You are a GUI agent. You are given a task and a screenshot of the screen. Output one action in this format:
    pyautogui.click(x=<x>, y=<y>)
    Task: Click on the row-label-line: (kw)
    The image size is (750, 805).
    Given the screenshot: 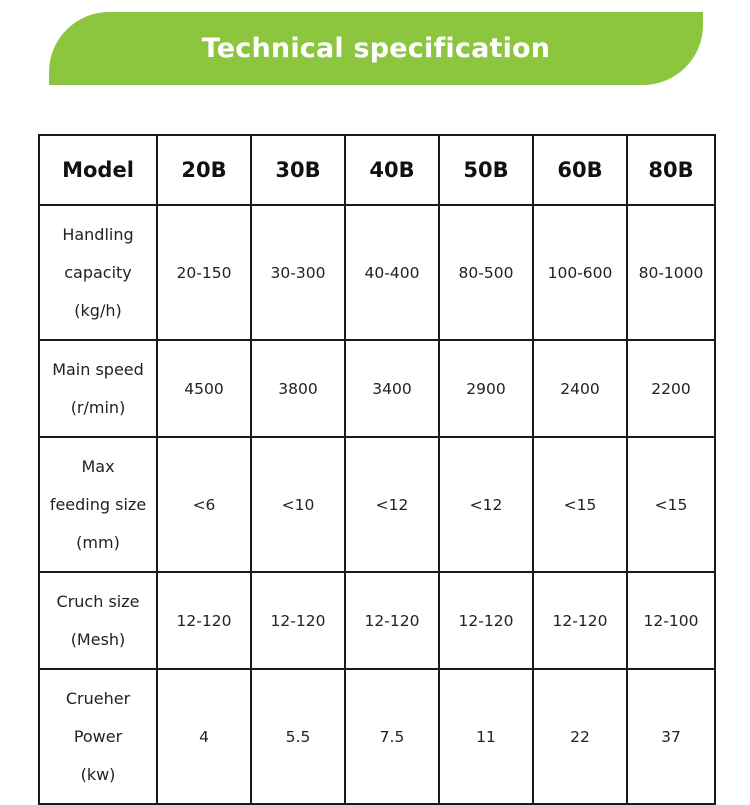 What is the action you would take?
    pyautogui.click(x=98, y=774)
    